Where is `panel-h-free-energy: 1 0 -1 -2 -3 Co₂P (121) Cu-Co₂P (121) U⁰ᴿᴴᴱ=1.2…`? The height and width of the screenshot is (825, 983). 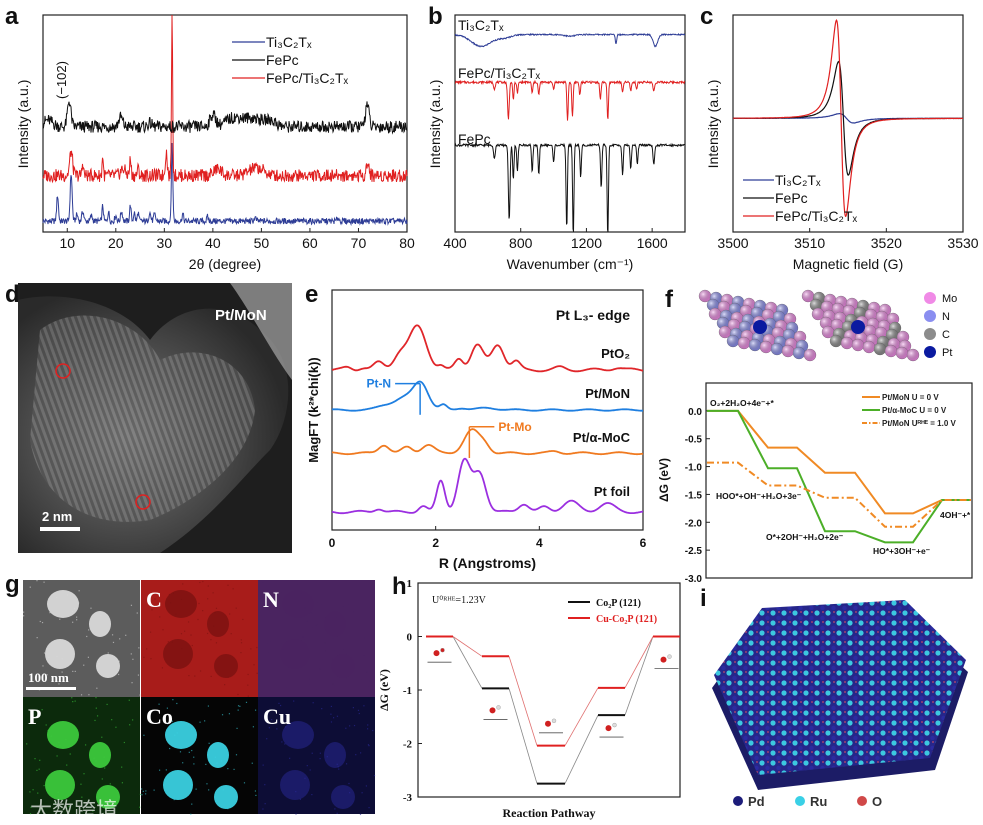 panel-h-free-energy: 1 0 -1 -2 -3 Co₂P (121) Cu-Co₂P (121) U⁰ᴿᴴᴱ=1.2… is located at coordinates (529, 699).